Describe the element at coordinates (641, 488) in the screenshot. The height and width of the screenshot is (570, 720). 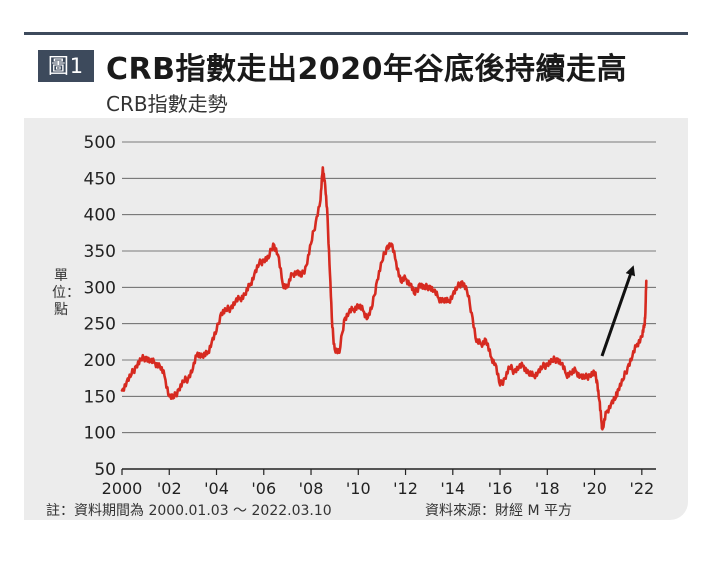
I see `x-tick-label: '22` at that location.